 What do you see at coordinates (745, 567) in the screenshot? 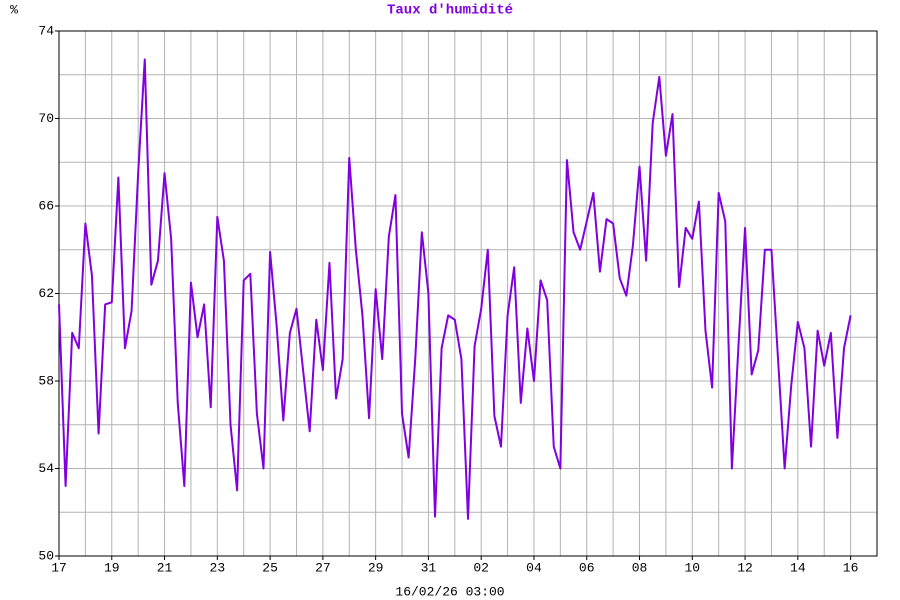
I see `x-tick-label: 12` at bounding box center [745, 567].